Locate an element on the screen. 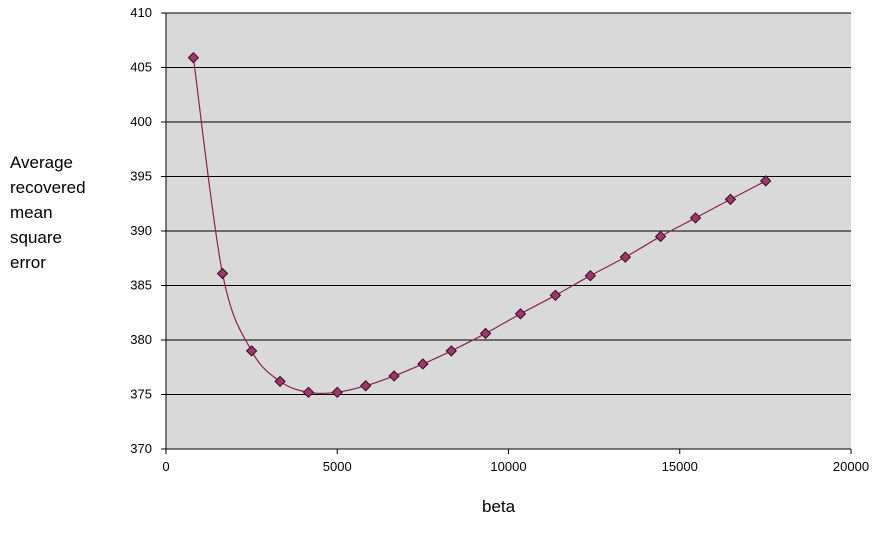 This screenshot has width=880, height=545. y-tick-label-2: 380 is located at coordinates (141, 339).